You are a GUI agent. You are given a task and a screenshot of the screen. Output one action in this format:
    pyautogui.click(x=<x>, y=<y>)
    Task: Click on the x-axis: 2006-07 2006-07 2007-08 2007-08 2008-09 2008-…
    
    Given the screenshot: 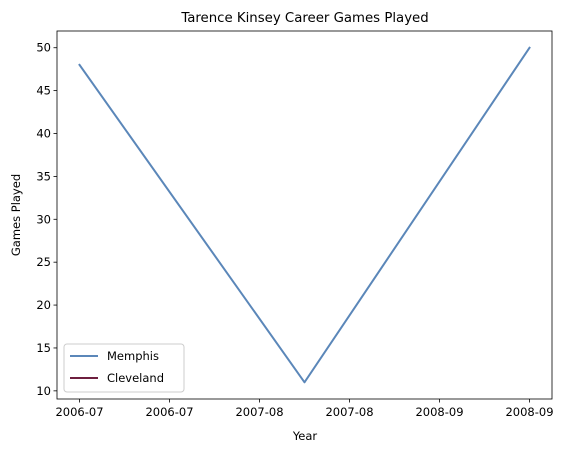 What is the action you would take?
    pyautogui.click(x=304, y=409)
    